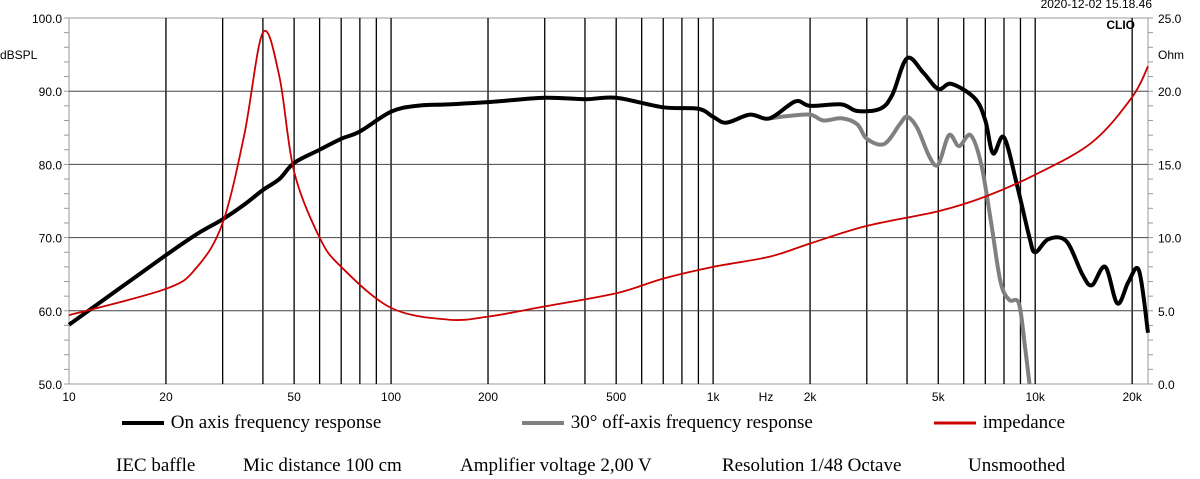 Image resolution: width=1200 pixels, height=479 pixels. Describe the element at coordinates (1166, 385) in the screenshot. I see `y2-tick-label: 0.0` at that location.